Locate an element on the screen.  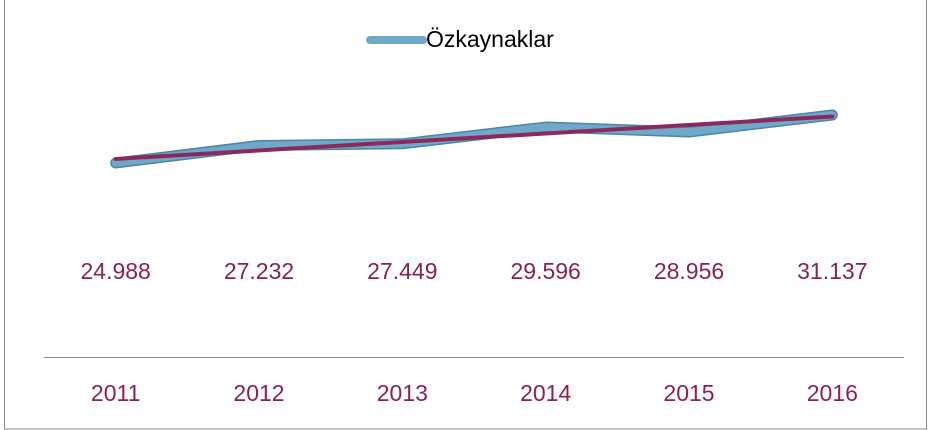
x-tick-label: 2014 is located at coordinates (545, 393).